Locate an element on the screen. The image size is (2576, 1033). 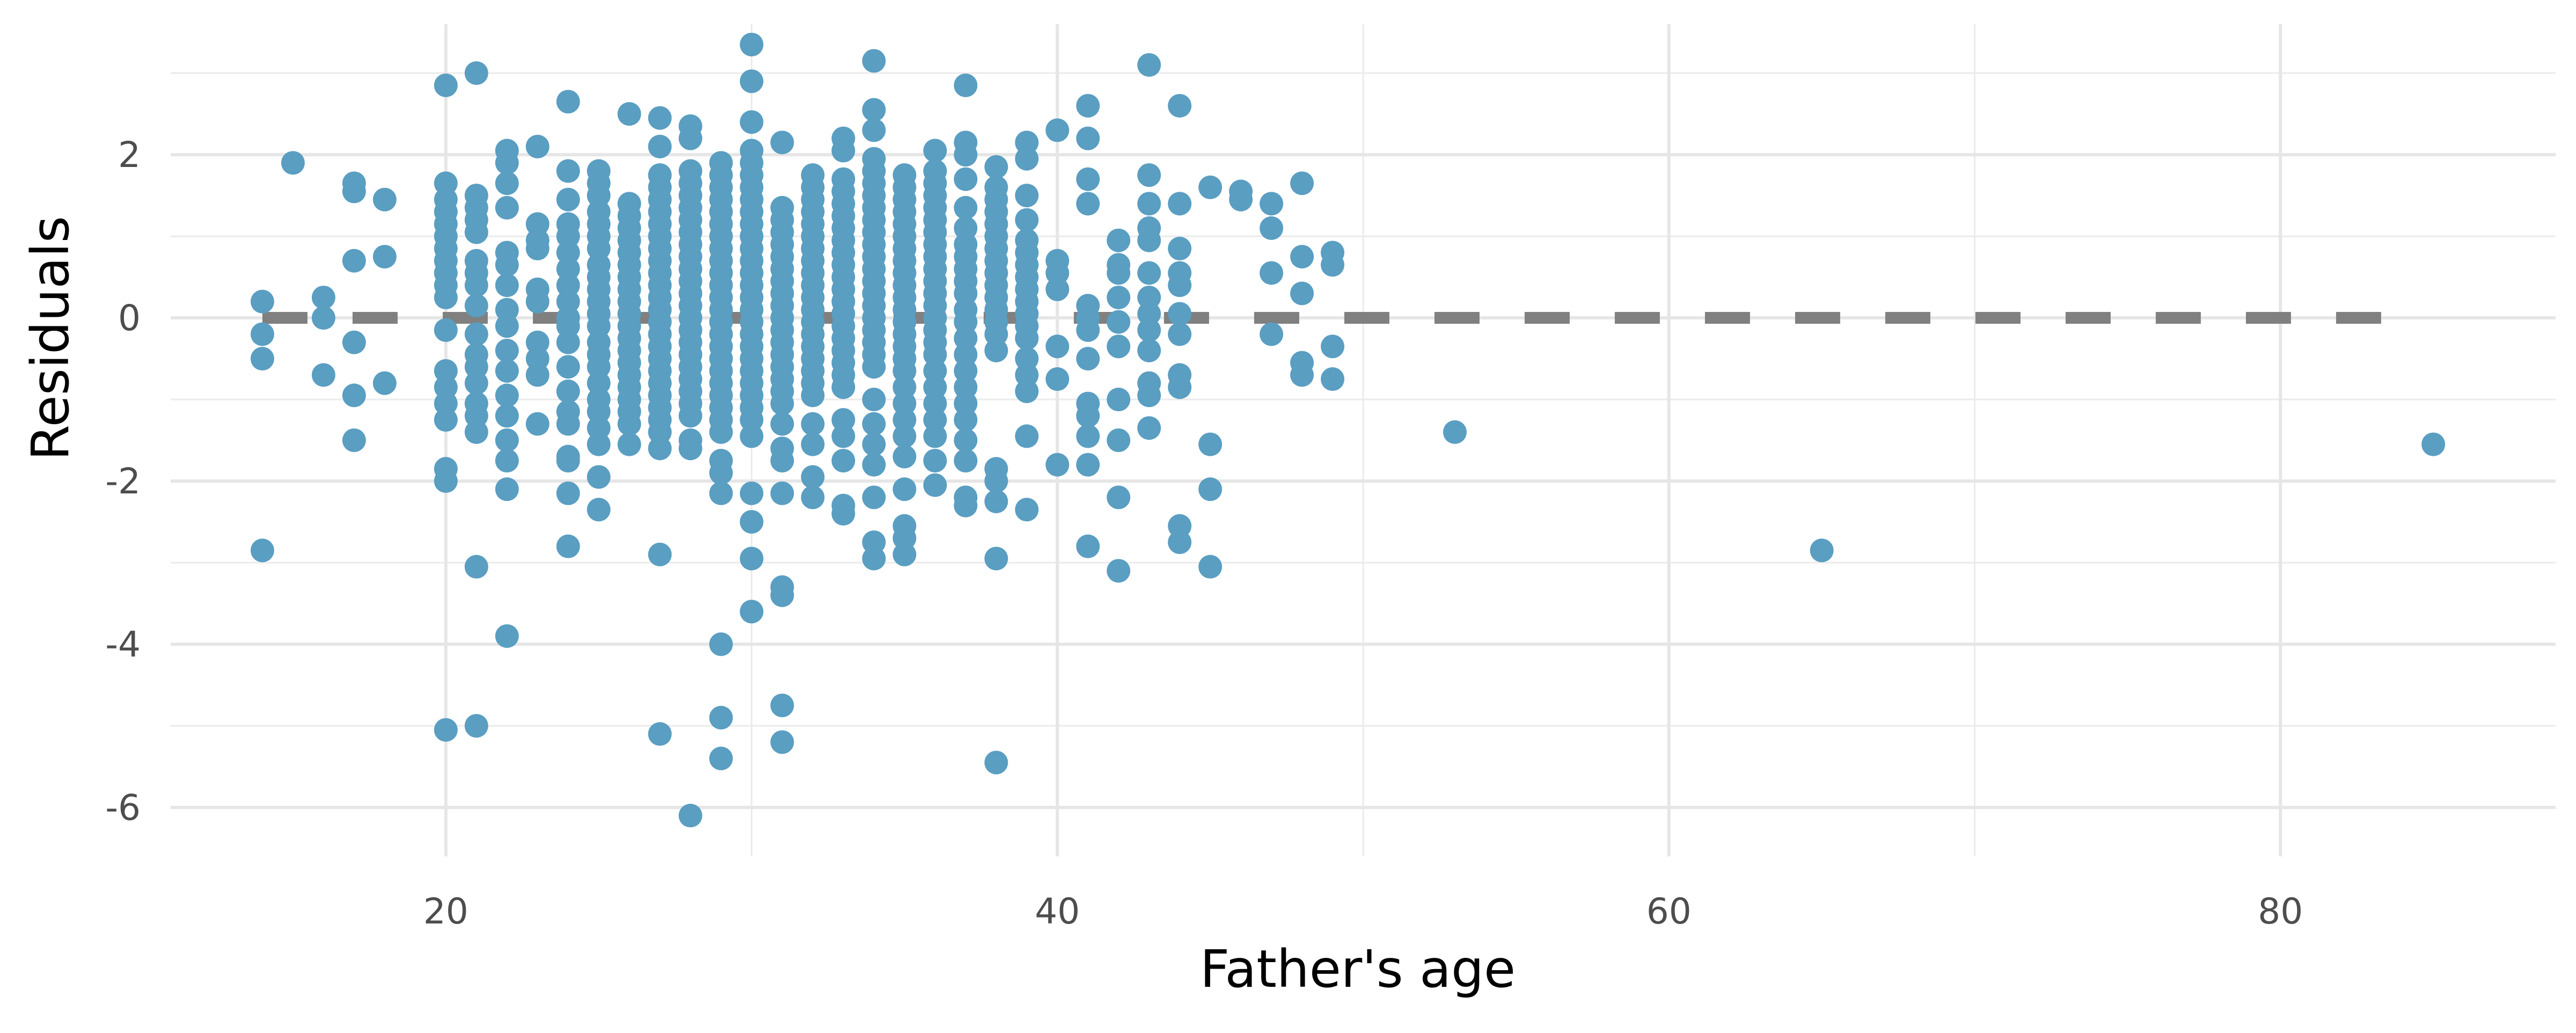
y-tick-label: -4 is located at coordinates (123, 644).